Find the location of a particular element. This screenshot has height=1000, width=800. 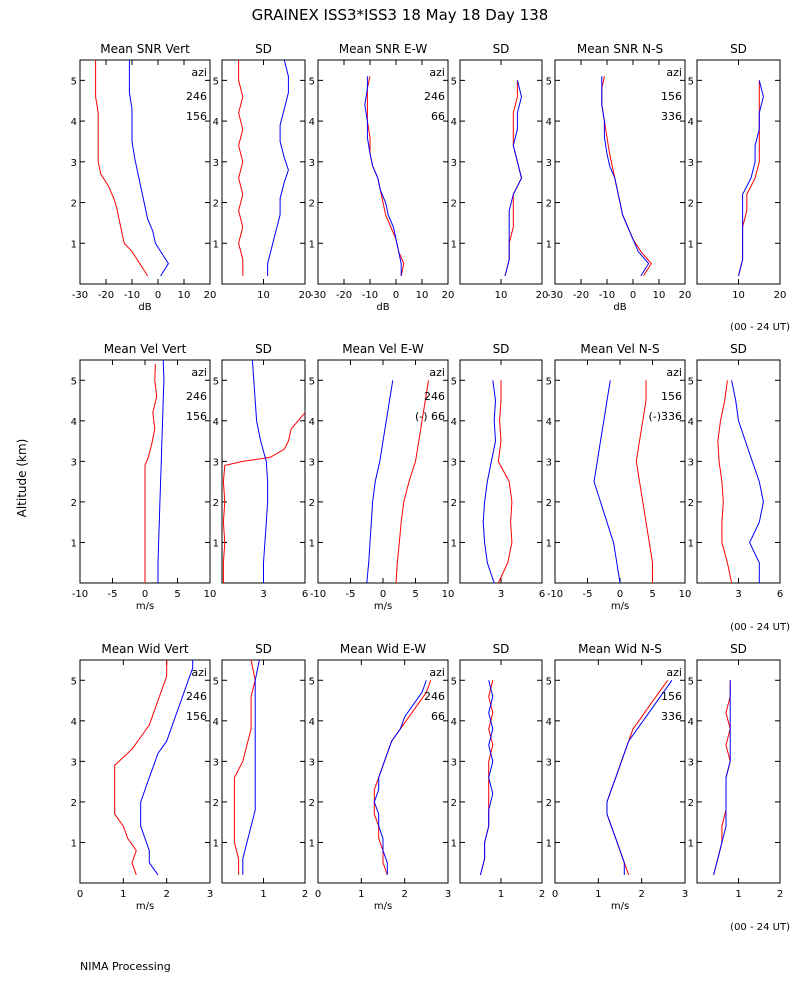

panel-wid-3: Mean Wid E-W 1 2 3 4 5 0 1 2 3 m/s azi 246 66 is located at coordinates (380, 777).